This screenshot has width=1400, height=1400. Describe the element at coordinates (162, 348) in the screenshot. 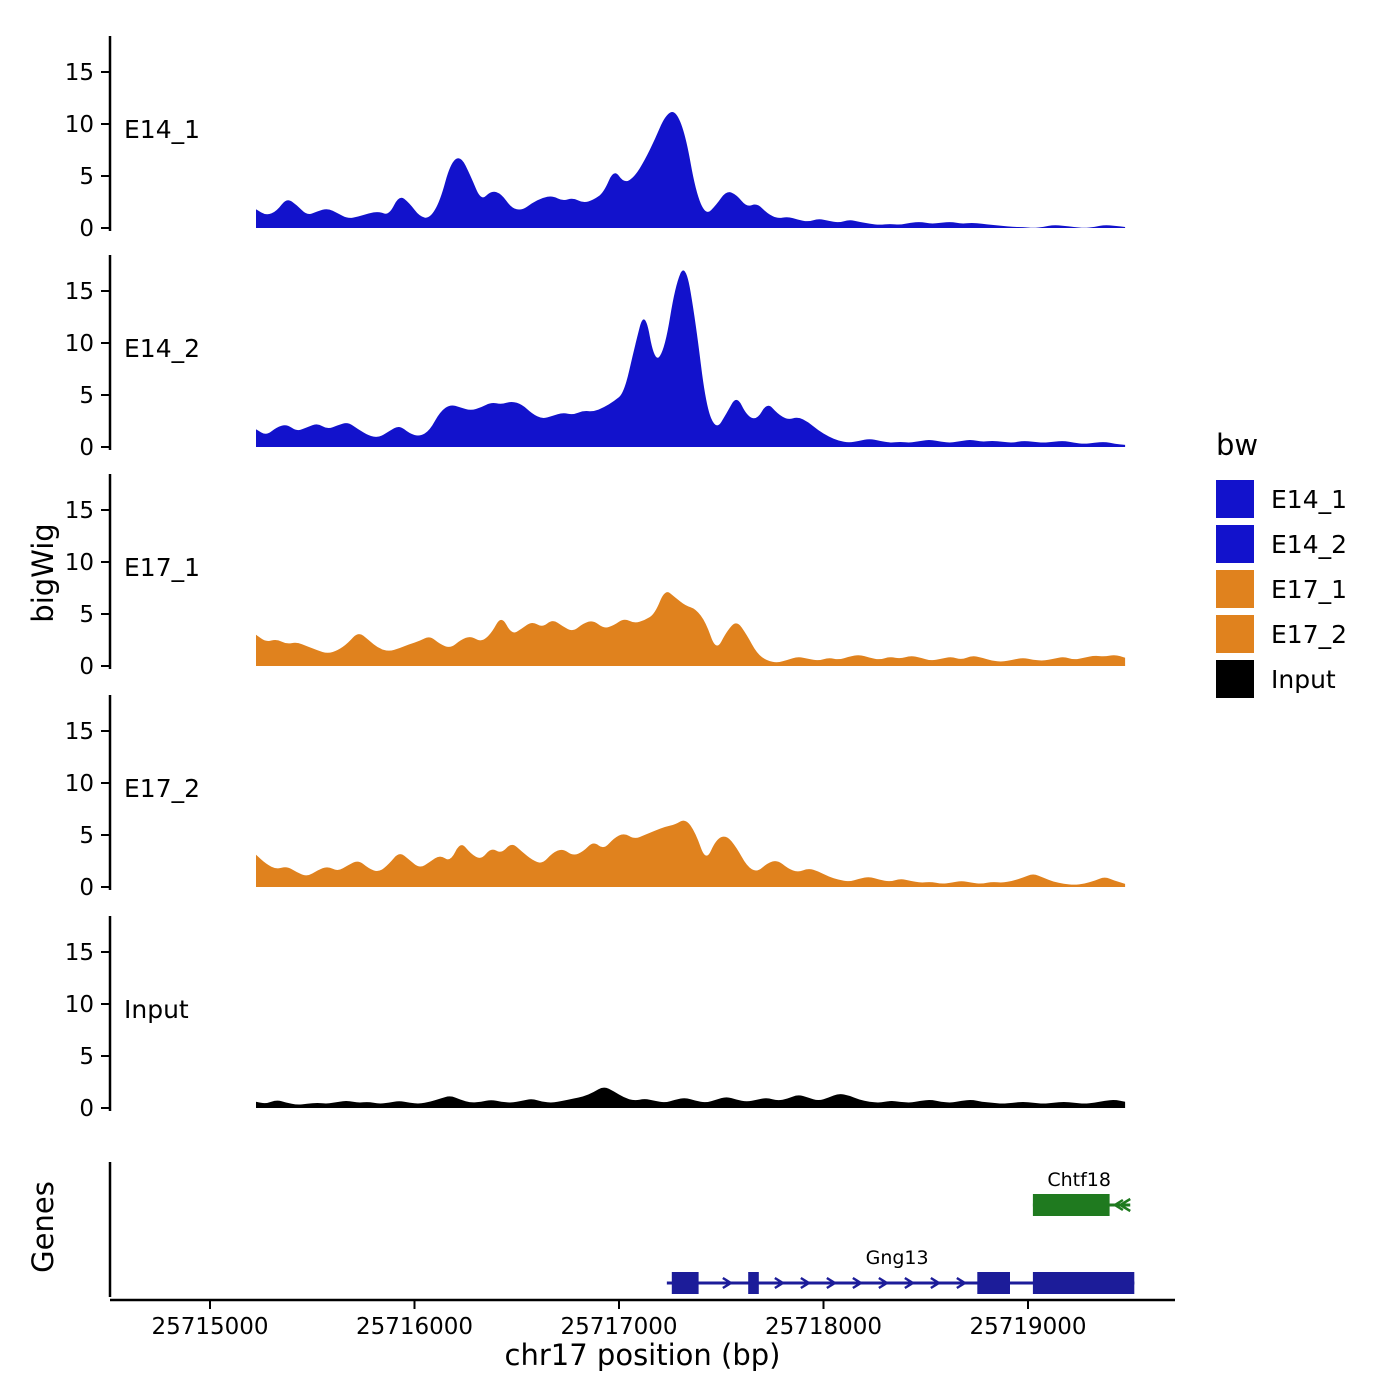

I see `track-label-E14_2: E14_2` at that location.